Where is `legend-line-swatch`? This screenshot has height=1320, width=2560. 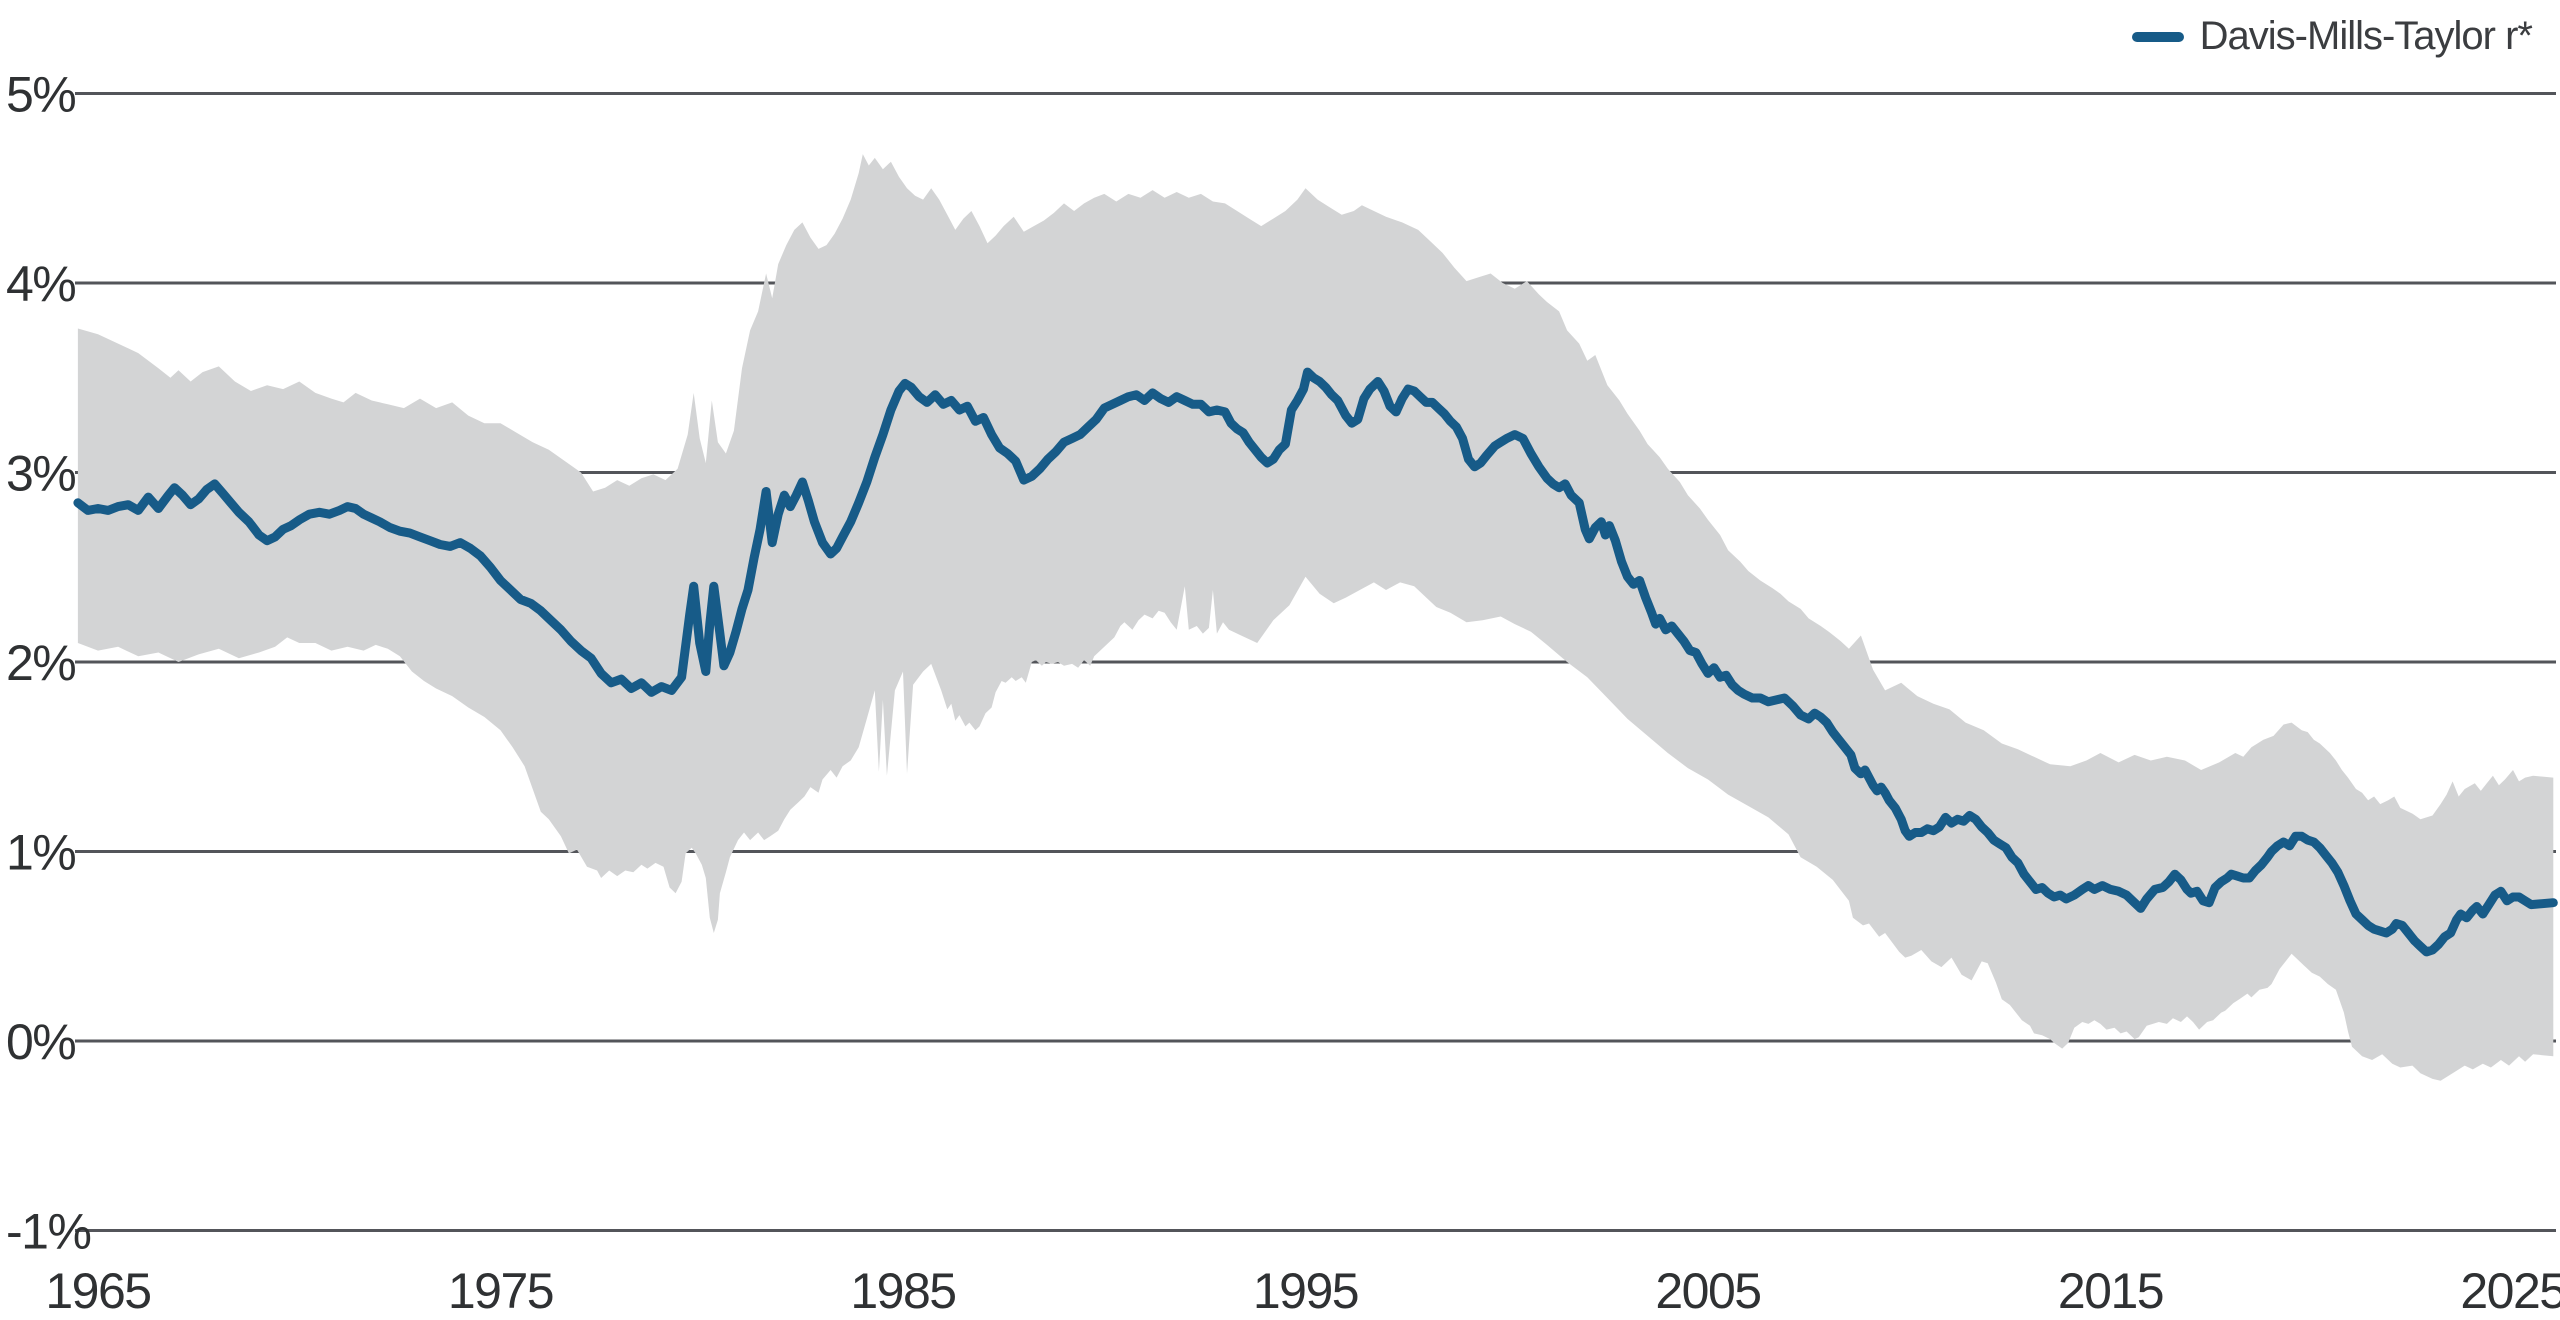
legend-line-swatch is located at coordinates (2157, 36).